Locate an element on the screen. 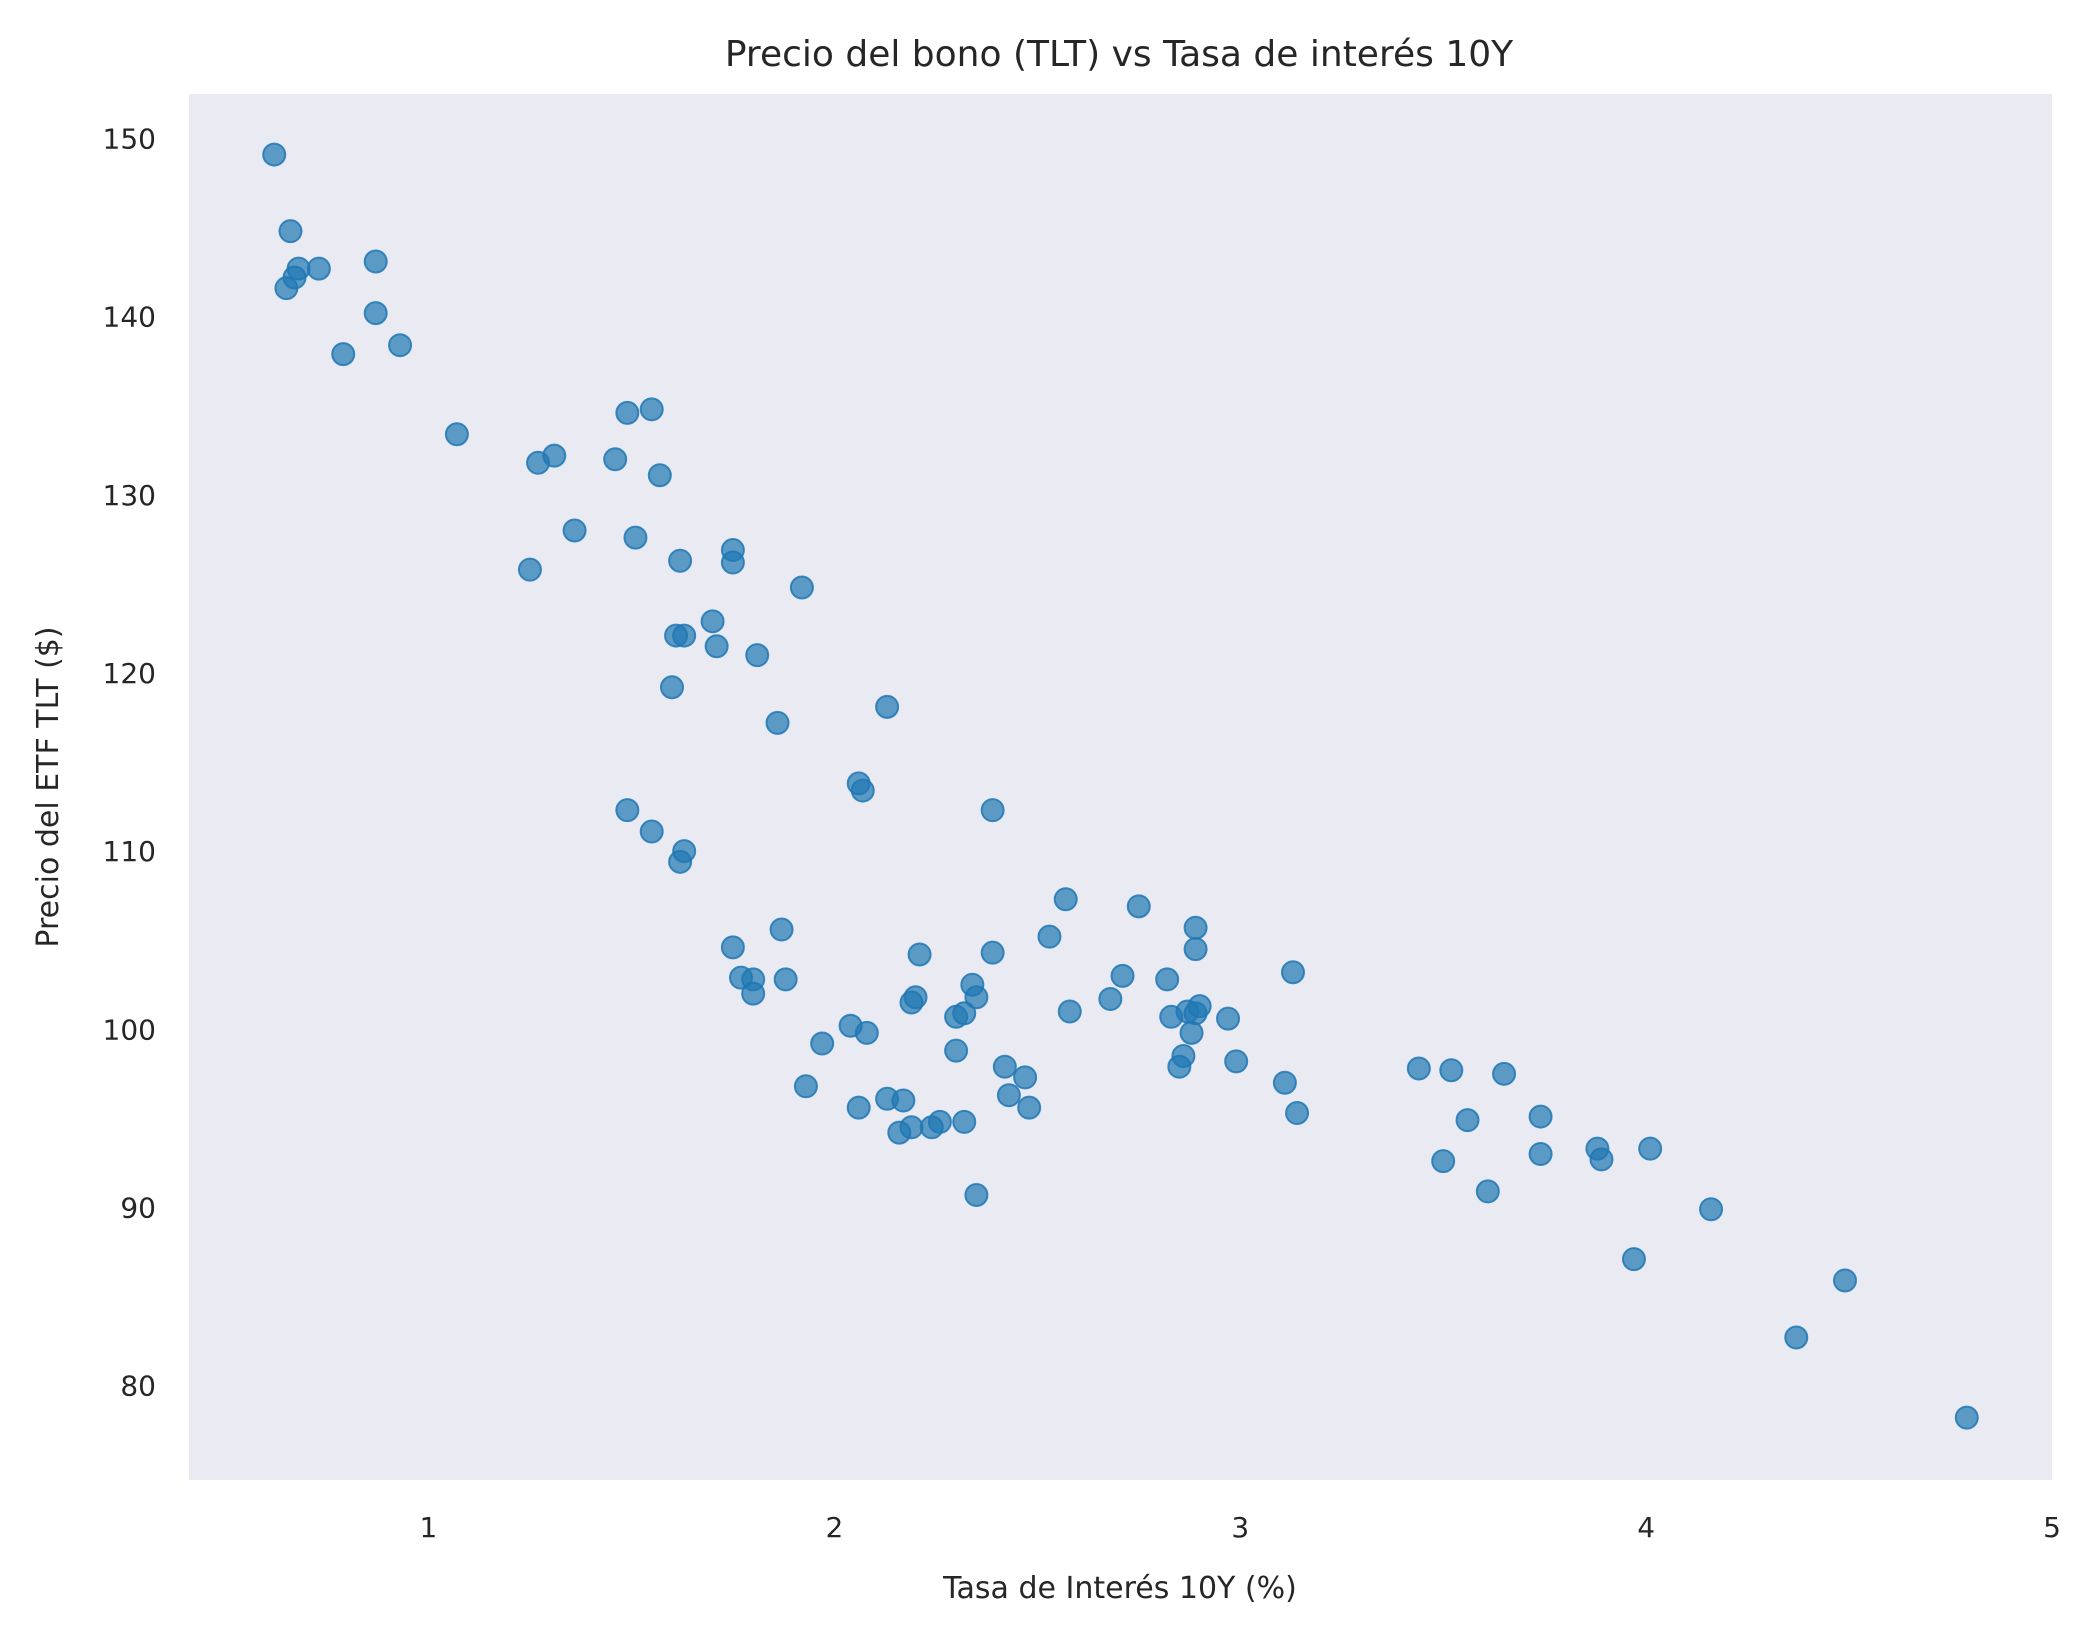 The width and height of the screenshot is (2083, 1630). x-axis-ticks: 1 2 3 4 5 is located at coordinates (1240, 1527).